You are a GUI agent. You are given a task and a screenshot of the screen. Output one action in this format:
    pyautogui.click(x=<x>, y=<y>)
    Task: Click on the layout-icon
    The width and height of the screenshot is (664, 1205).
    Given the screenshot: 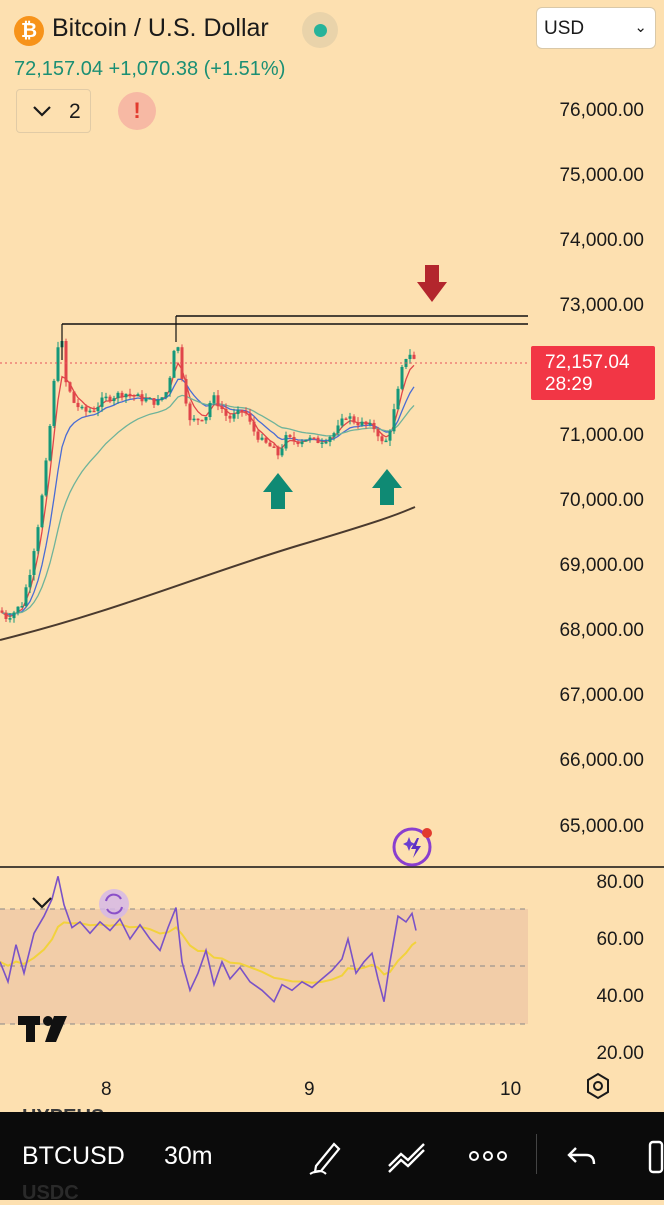 What is the action you would take?
    pyautogui.click(x=655, y=1157)
    